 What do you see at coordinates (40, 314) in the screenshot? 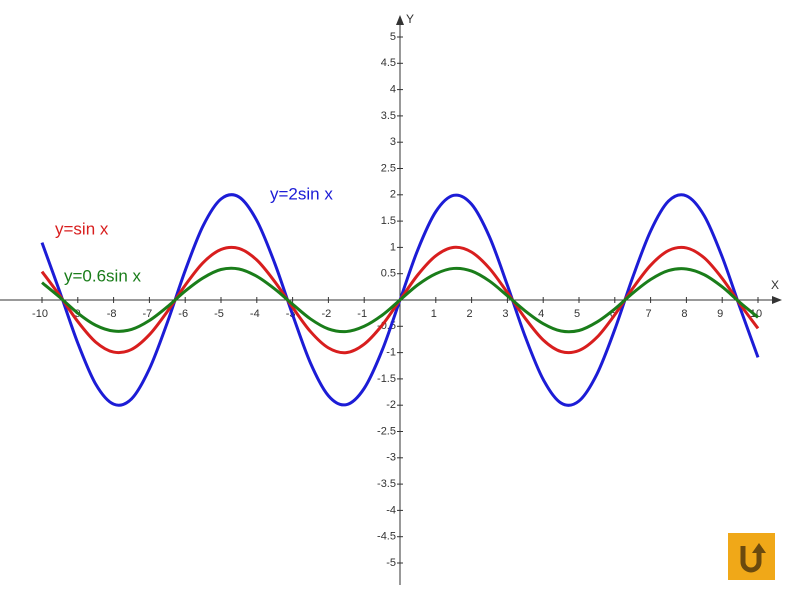
I see `x-tick-label: -10` at bounding box center [40, 314].